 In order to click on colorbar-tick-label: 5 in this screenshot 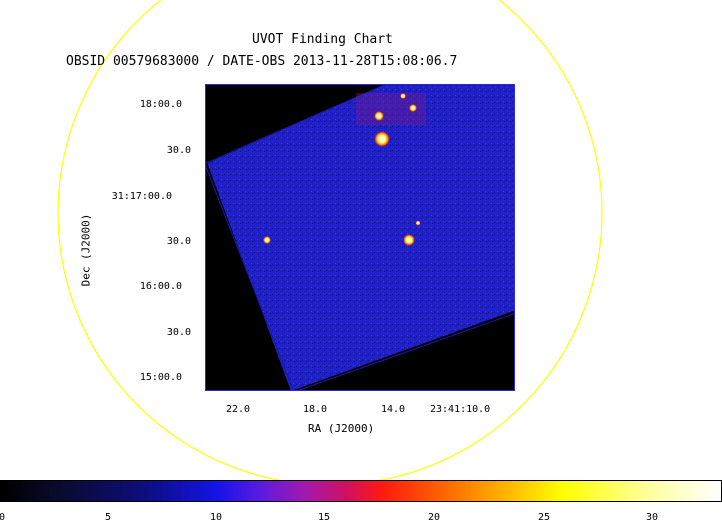, I will do `click(108, 517)`.